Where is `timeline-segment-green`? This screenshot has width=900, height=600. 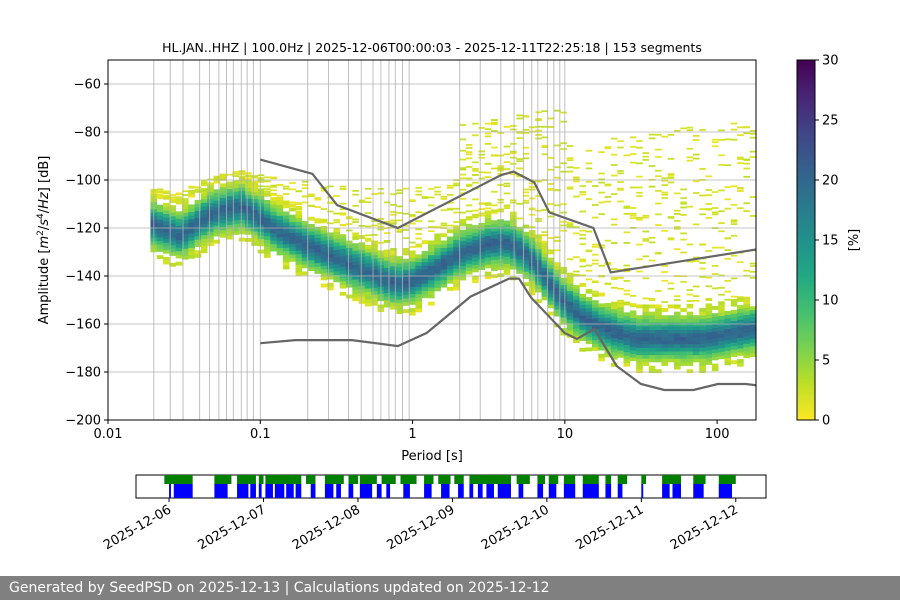
timeline-segment-green is located at coordinates (699, 479).